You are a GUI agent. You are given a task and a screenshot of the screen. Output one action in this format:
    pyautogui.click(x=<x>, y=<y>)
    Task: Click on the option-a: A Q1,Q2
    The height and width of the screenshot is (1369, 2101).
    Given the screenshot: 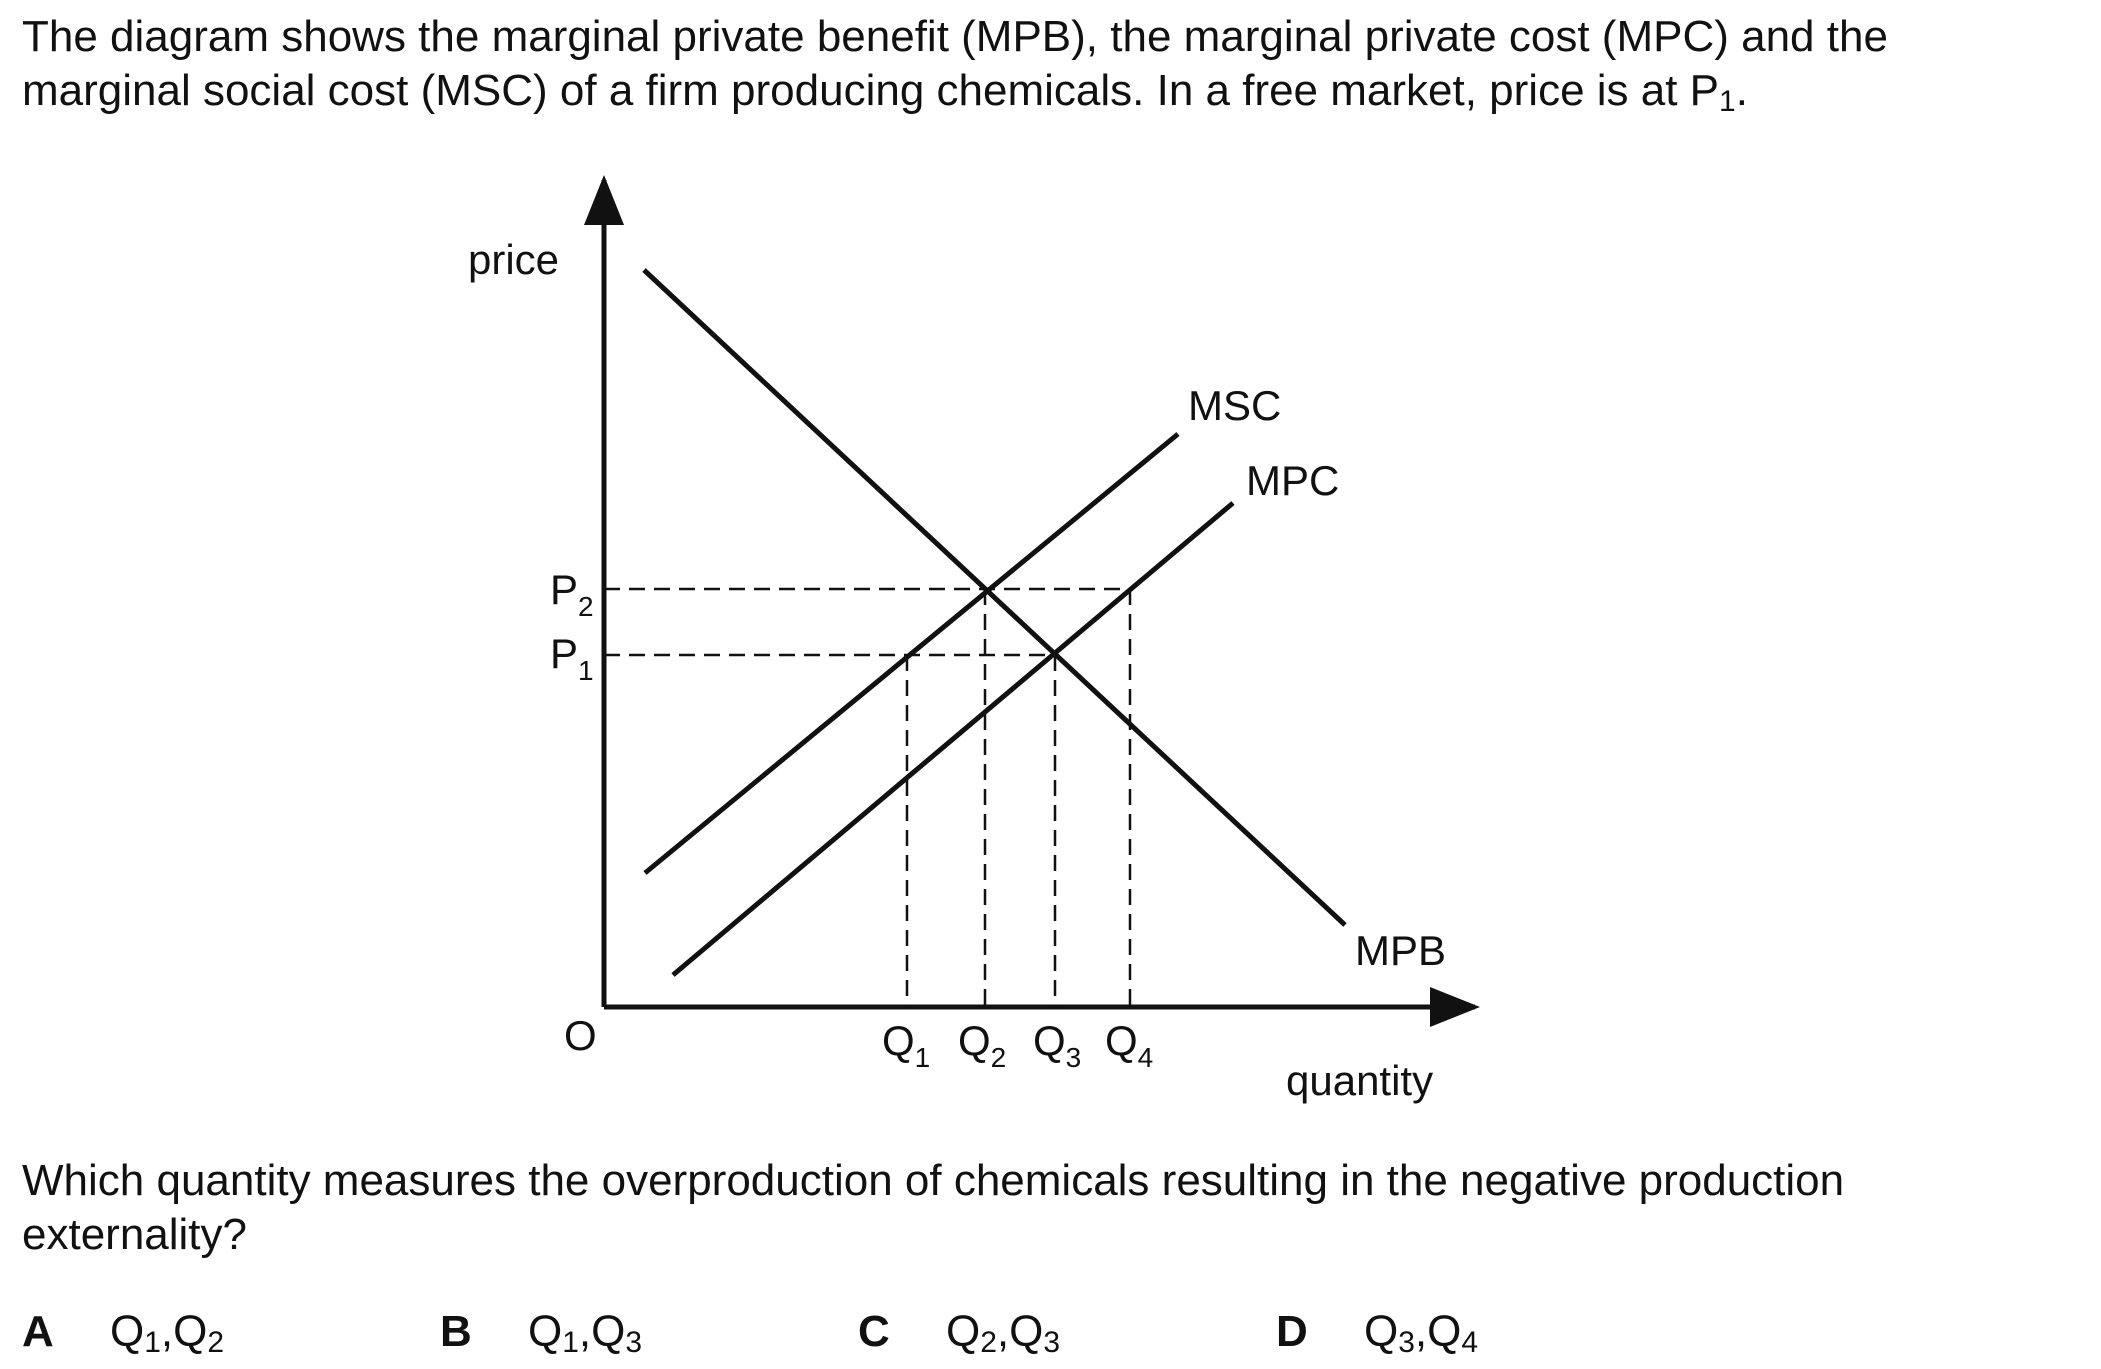 What is the action you would take?
    pyautogui.click(x=123, y=1332)
    